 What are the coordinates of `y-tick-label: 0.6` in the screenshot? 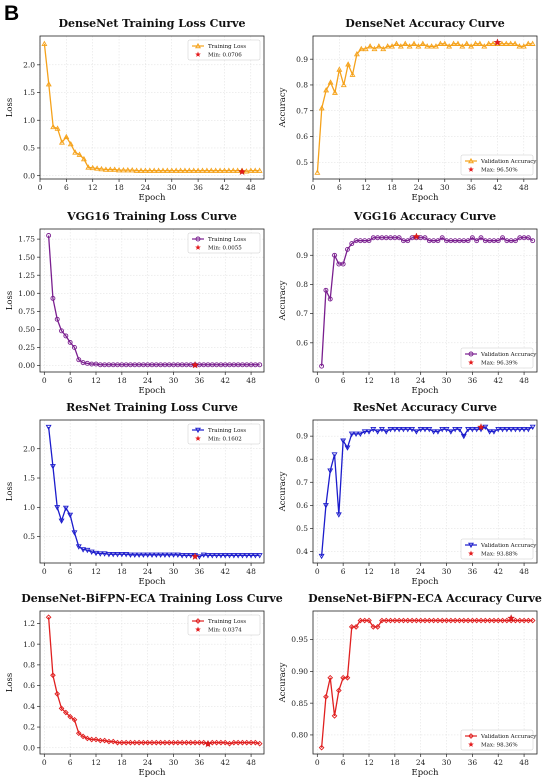 It's located at (302, 342).